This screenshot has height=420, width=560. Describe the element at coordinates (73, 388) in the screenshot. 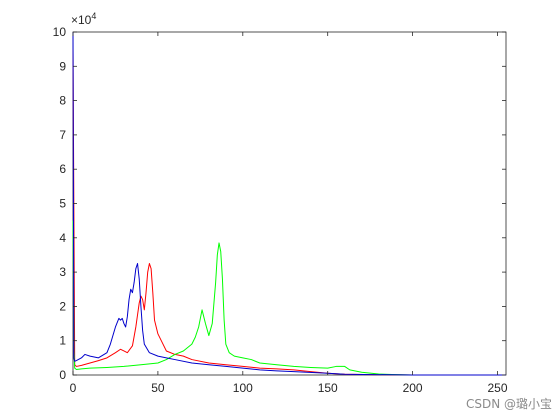

I see `x-tick-label: 0` at that location.